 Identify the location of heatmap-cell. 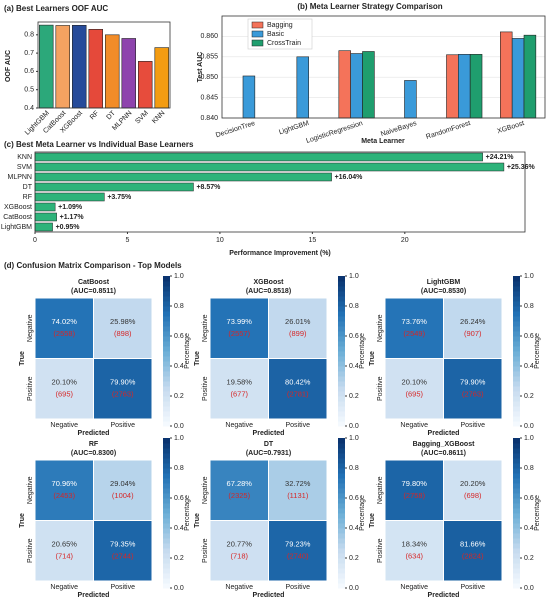
(64, 389).